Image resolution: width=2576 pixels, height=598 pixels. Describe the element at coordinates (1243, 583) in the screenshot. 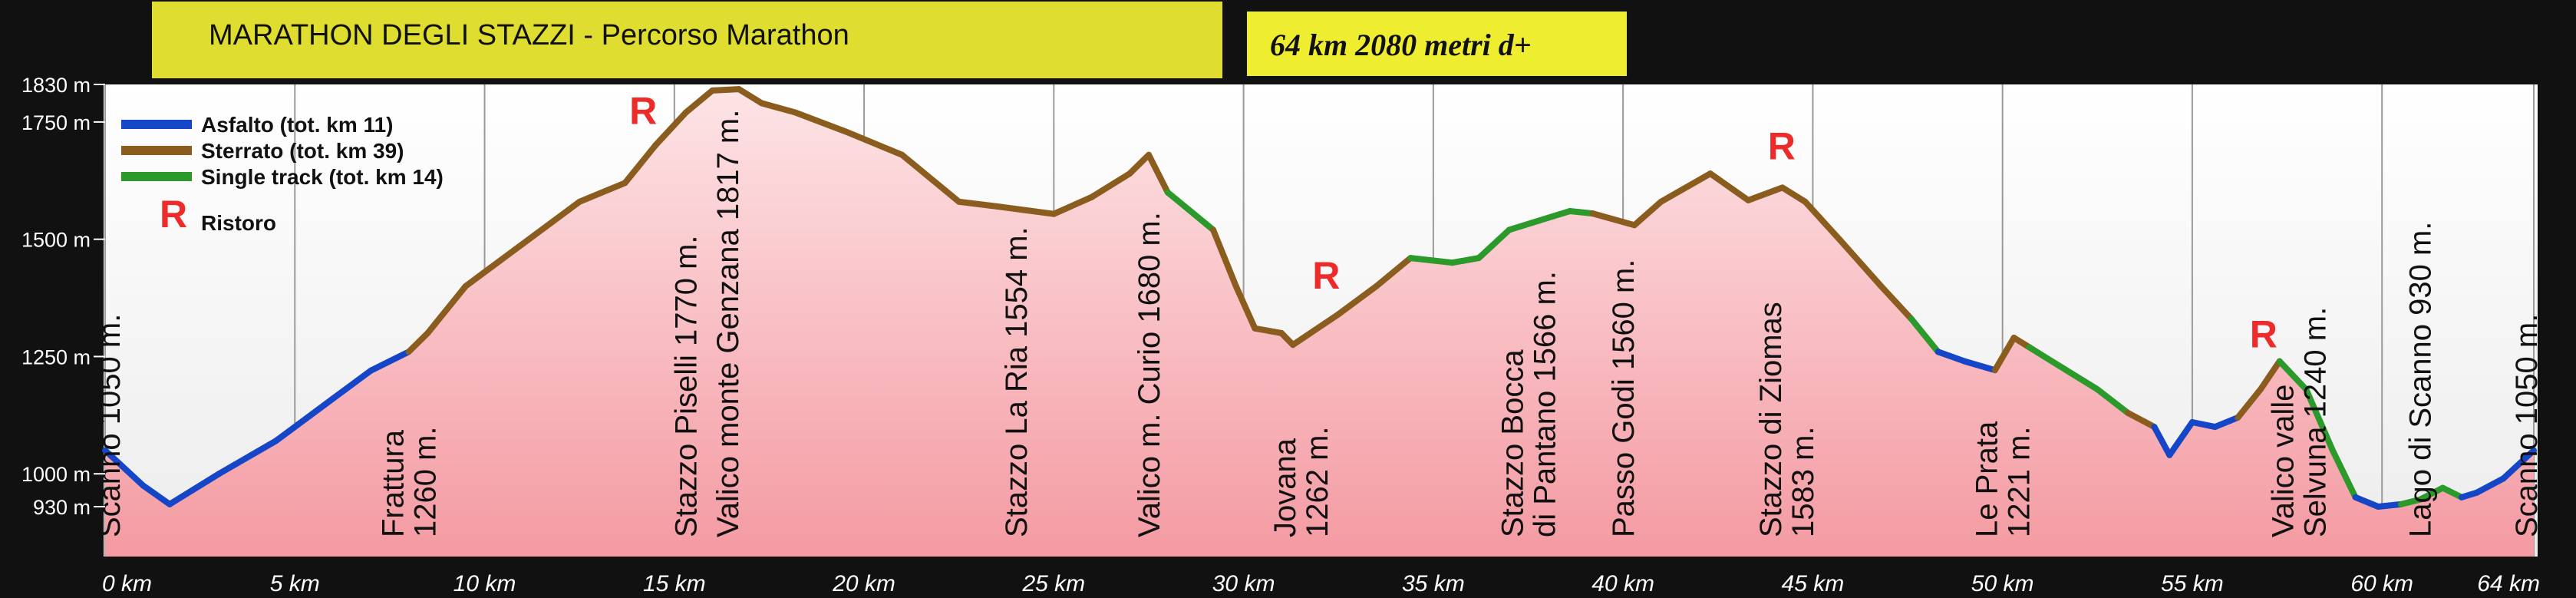

I see `x-tick-label: 30 km` at that location.